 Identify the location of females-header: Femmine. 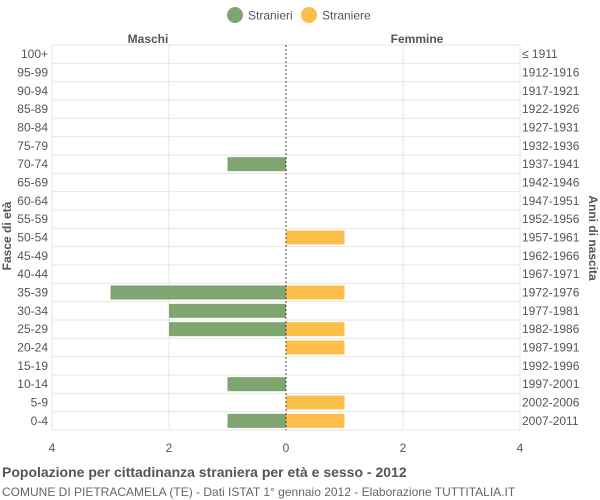
(417, 39).